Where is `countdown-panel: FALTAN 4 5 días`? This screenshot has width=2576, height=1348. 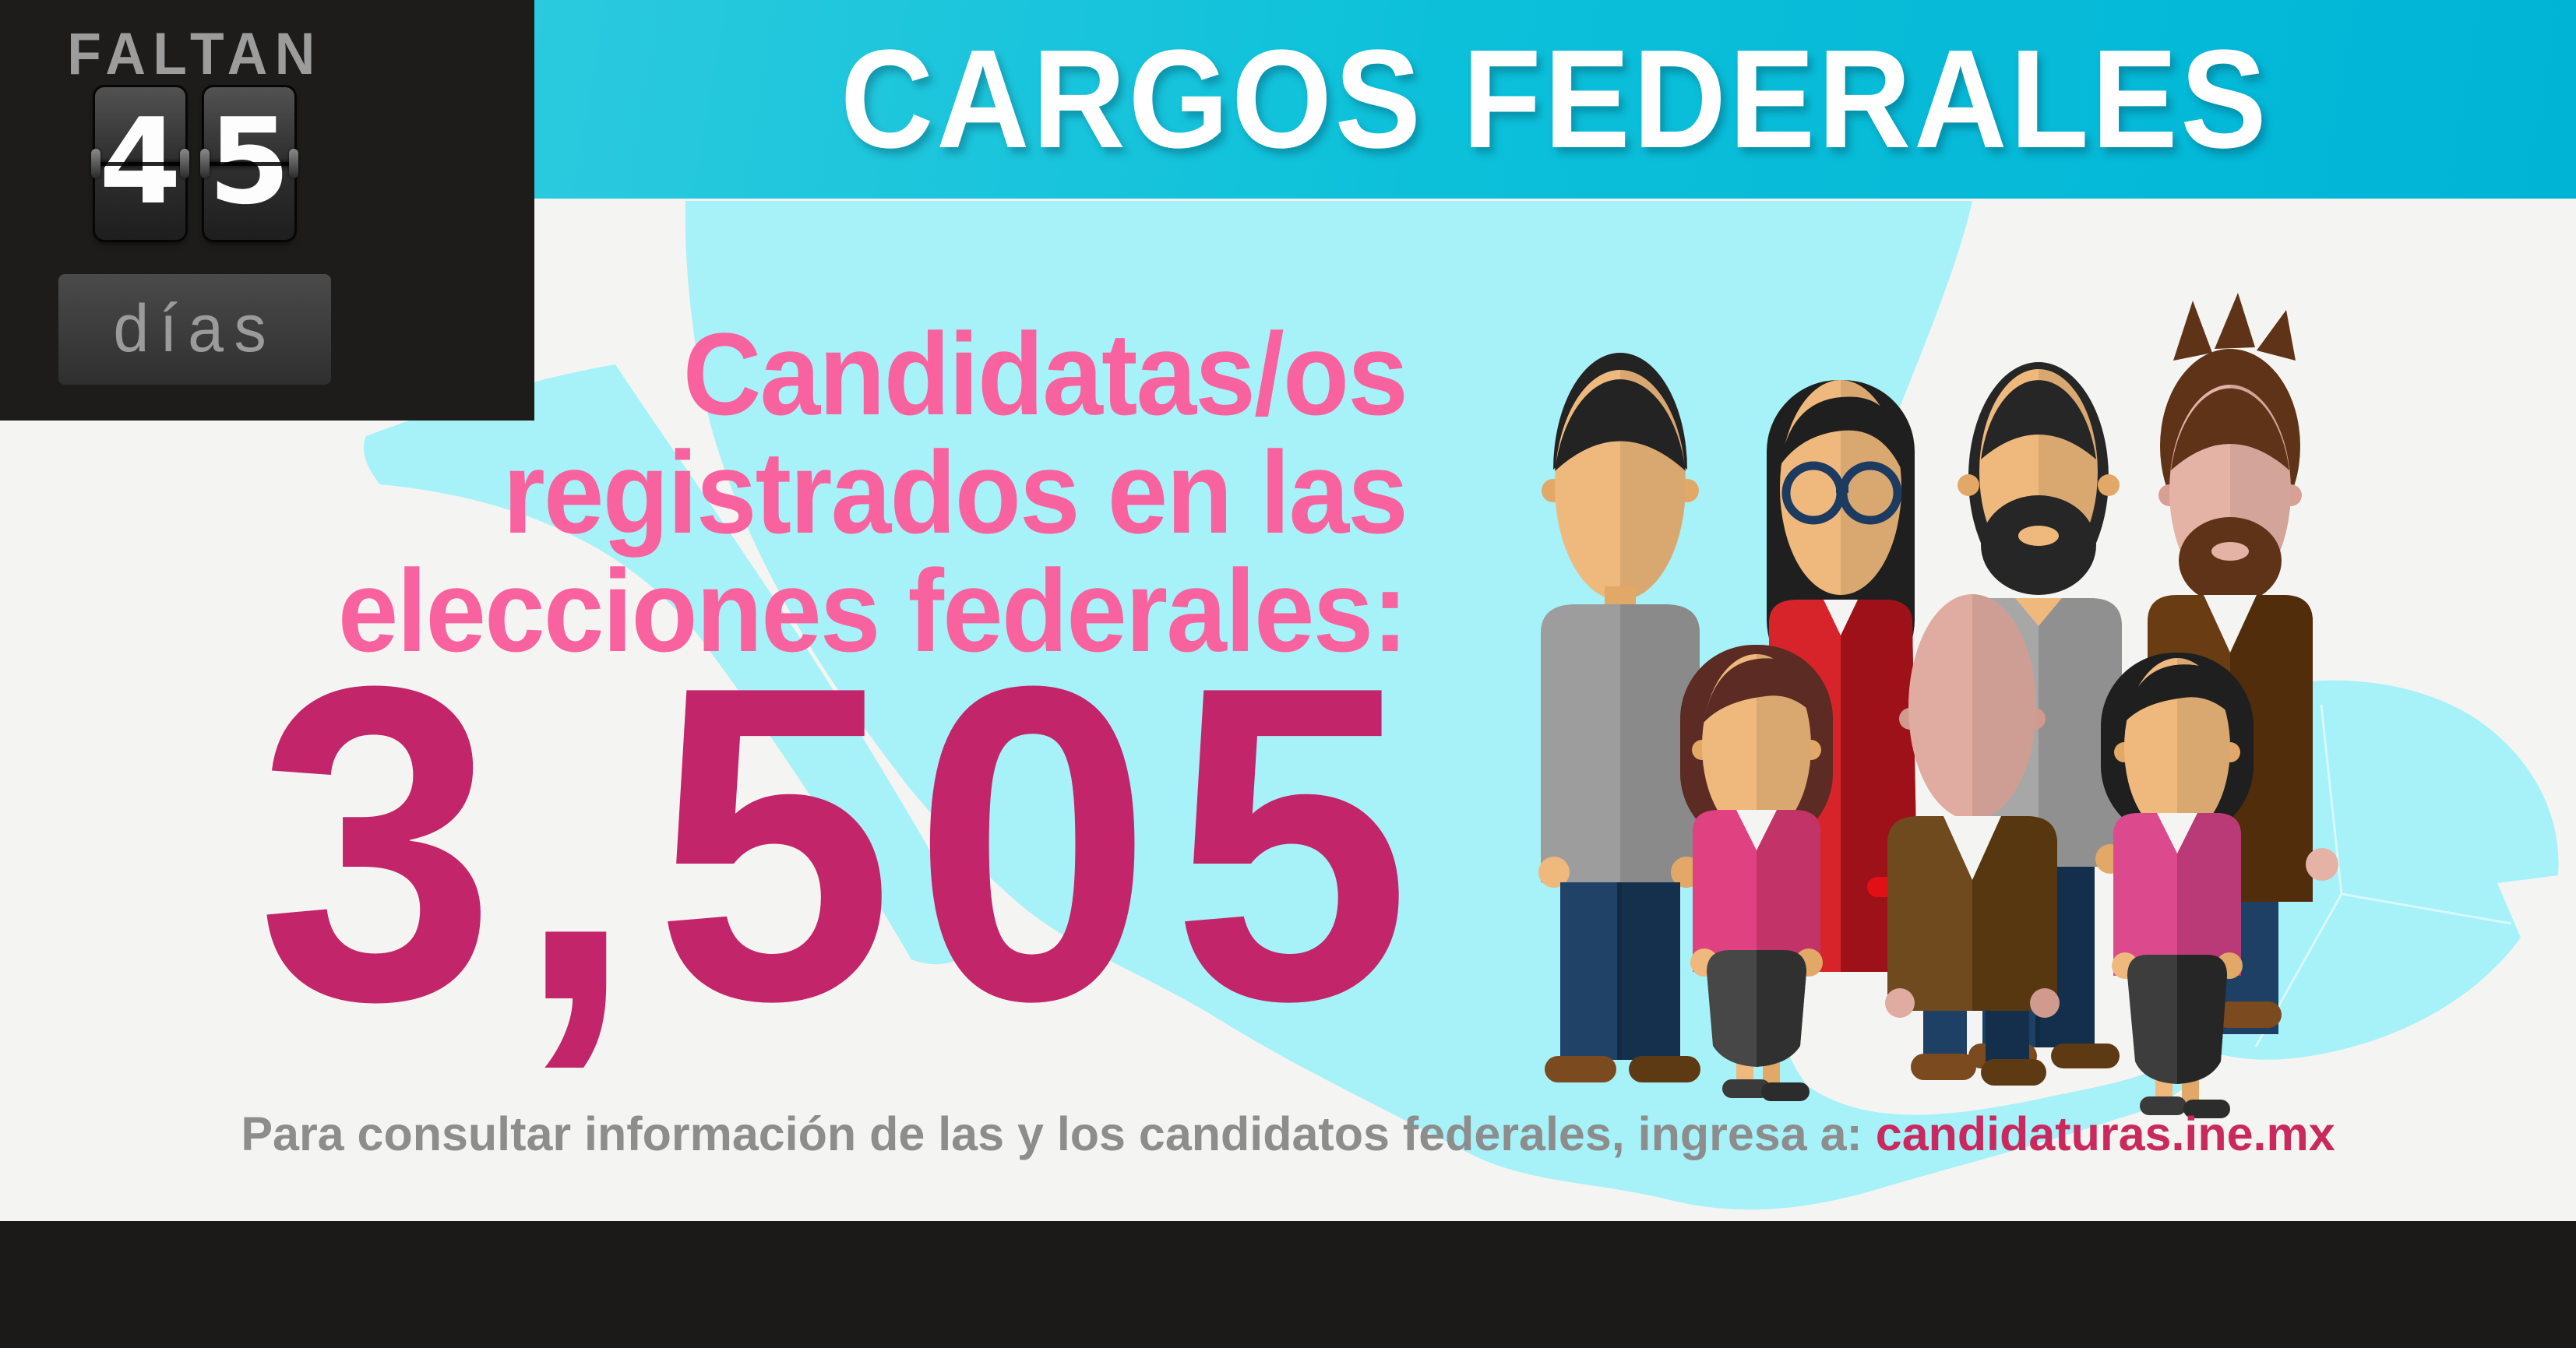 countdown-panel: FALTAN 4 5 días is located at coordinates (267, 211).